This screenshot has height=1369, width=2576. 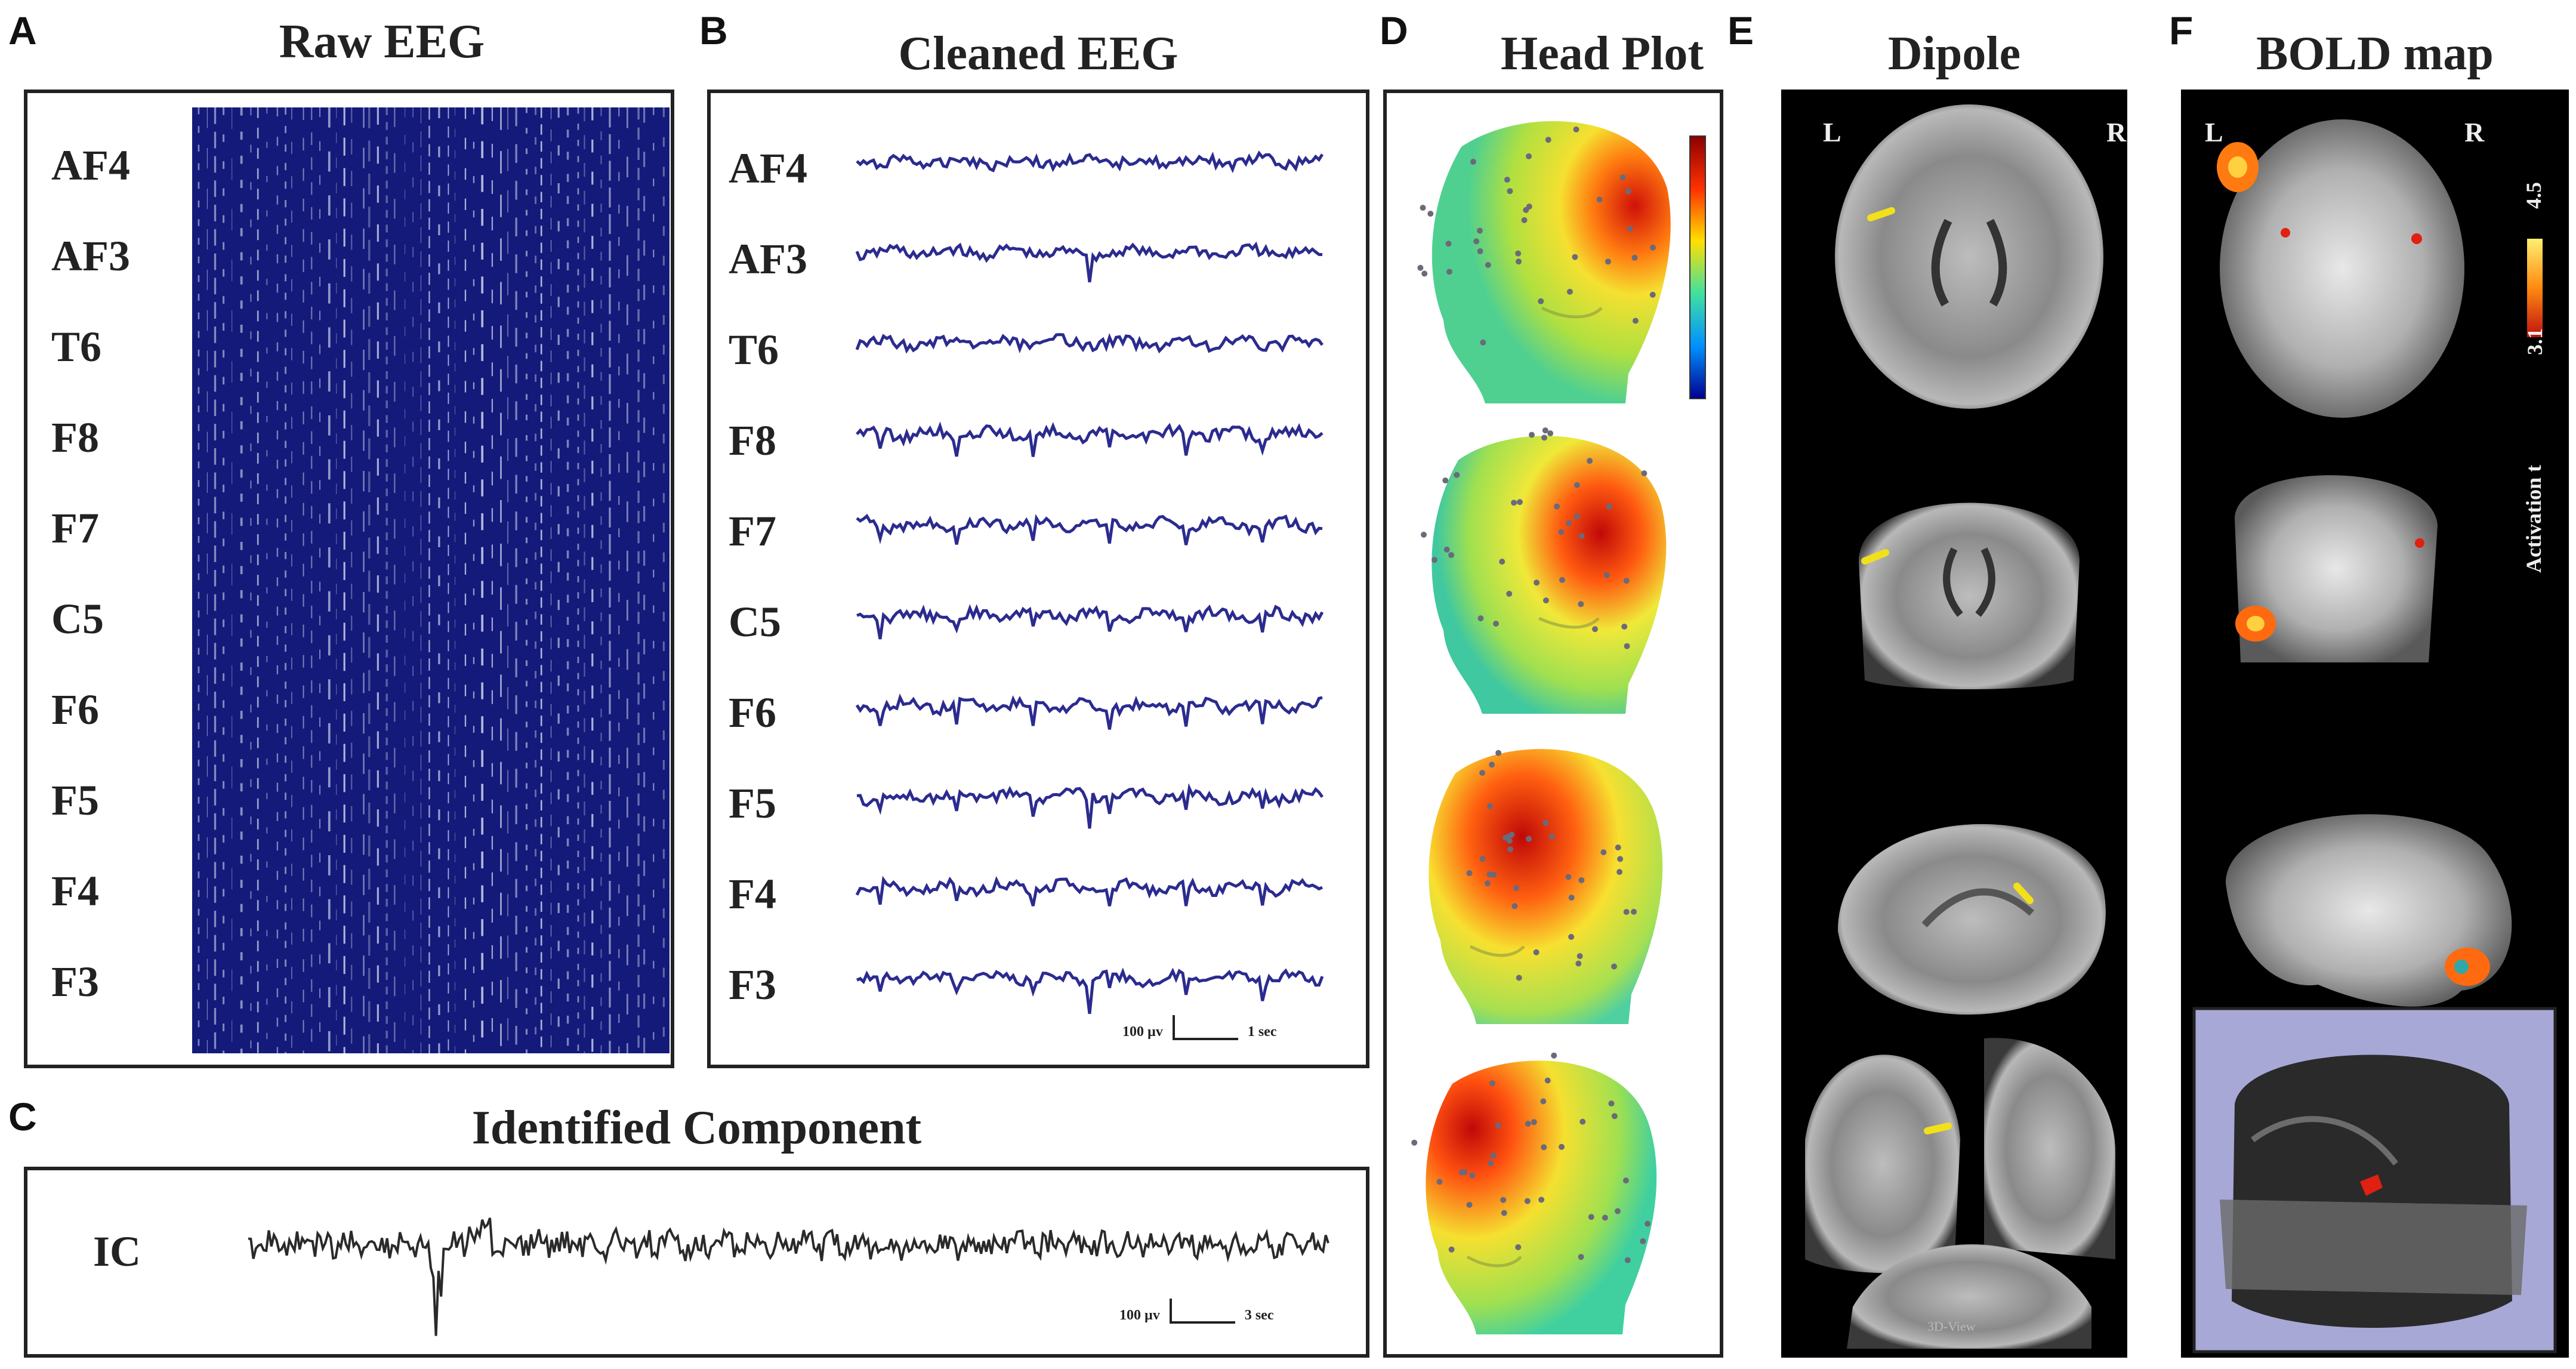 I want to click on bold-3d-head, so click(x=2374, y=1191).